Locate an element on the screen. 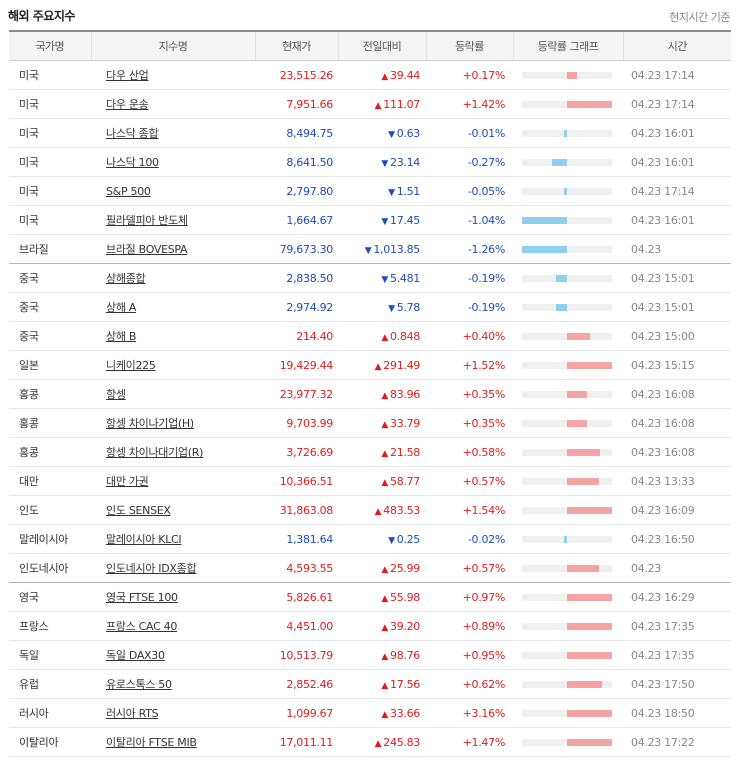 This screenshot has width=737, height=761. index-name-link: 인도네시아 IDX종합 is located at coordinates (151, 568).